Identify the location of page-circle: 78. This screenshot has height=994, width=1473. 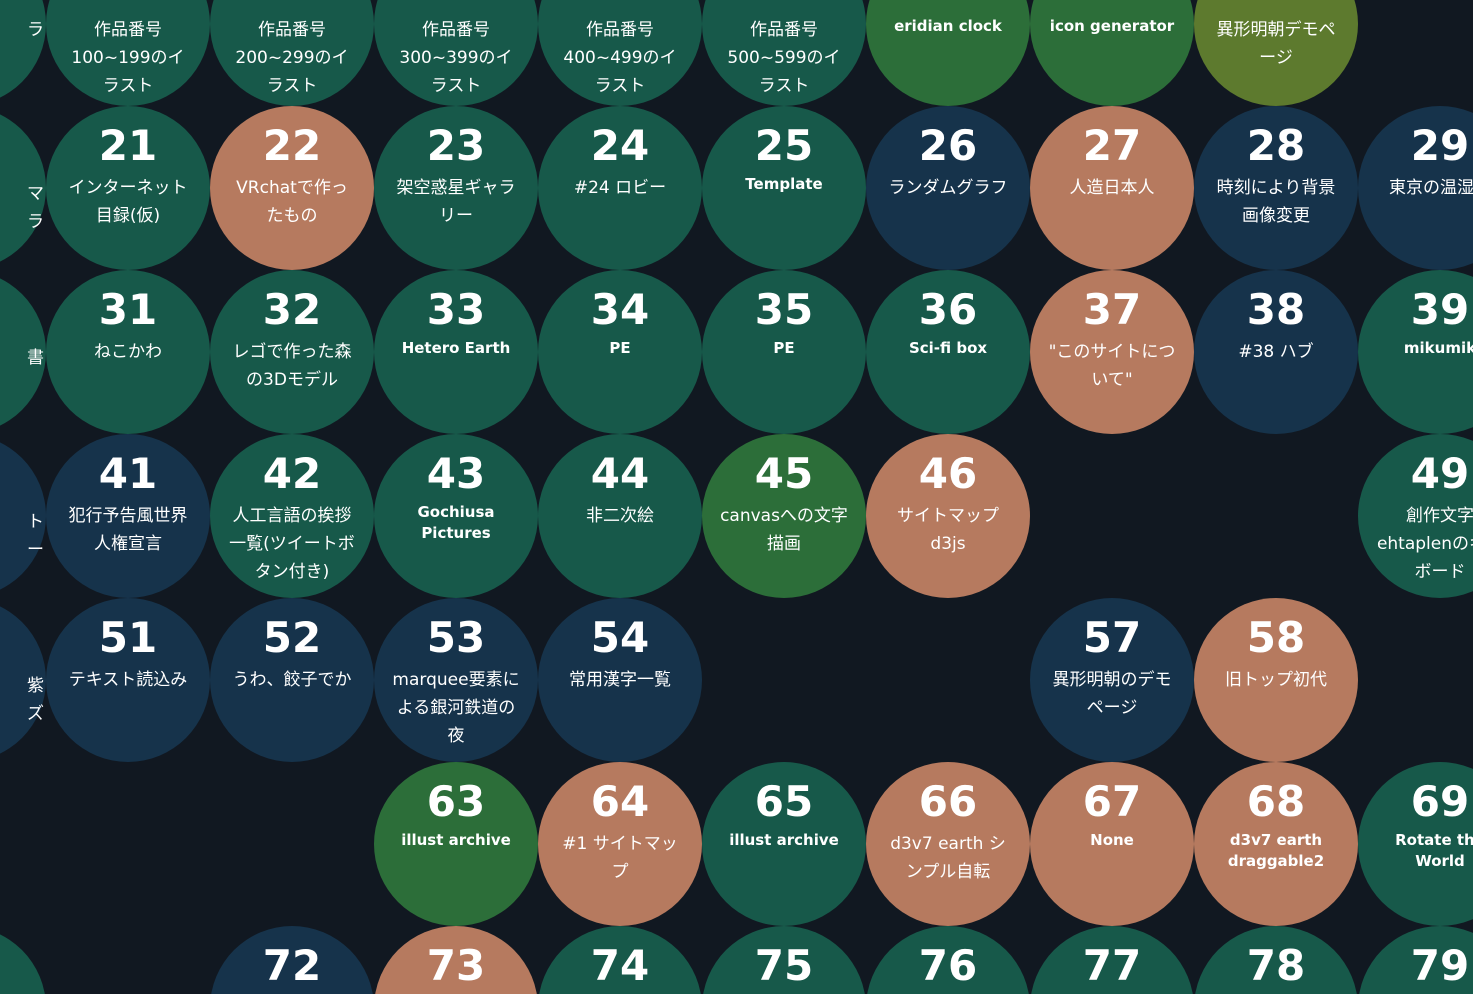
(1276, 960).